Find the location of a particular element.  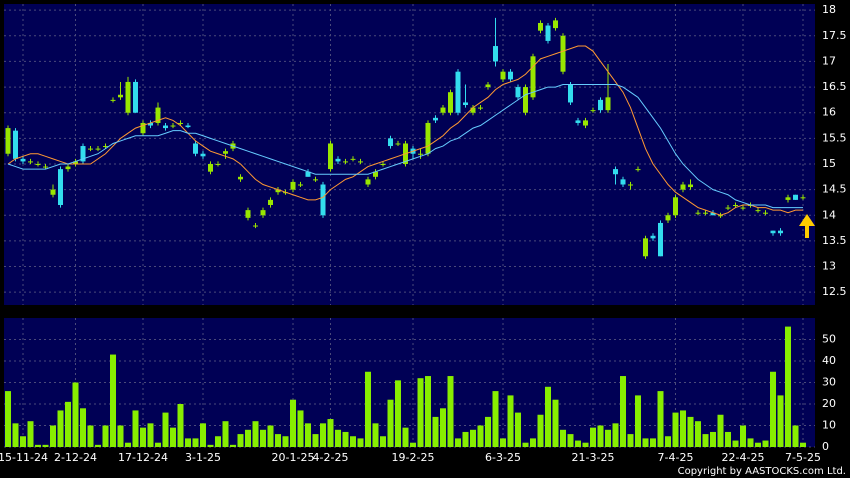

y-tick-label: 13.5 is located at coordinates (834, 240).